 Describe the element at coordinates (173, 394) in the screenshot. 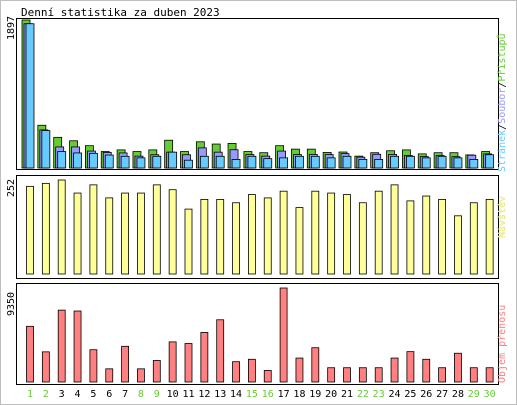

I see `x-tick-label: 10` at that location.